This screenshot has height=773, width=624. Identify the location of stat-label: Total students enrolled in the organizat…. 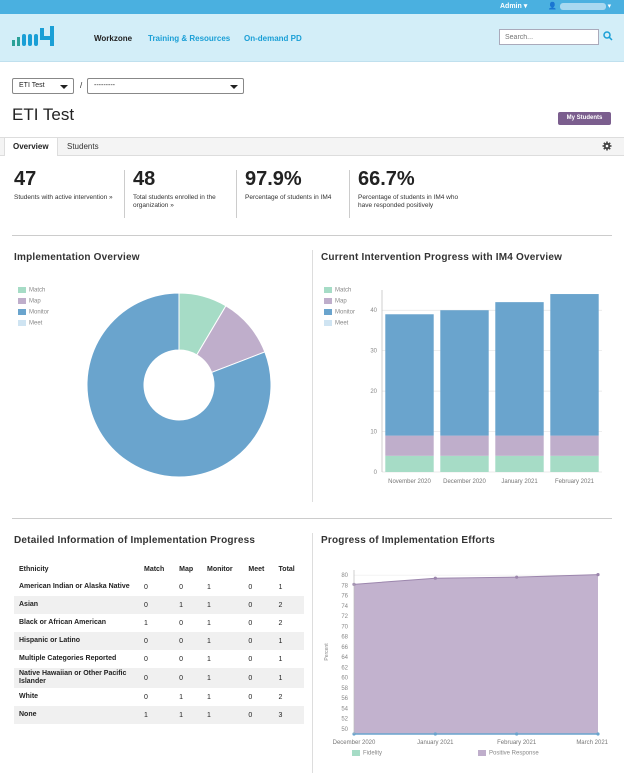
(174, 201).